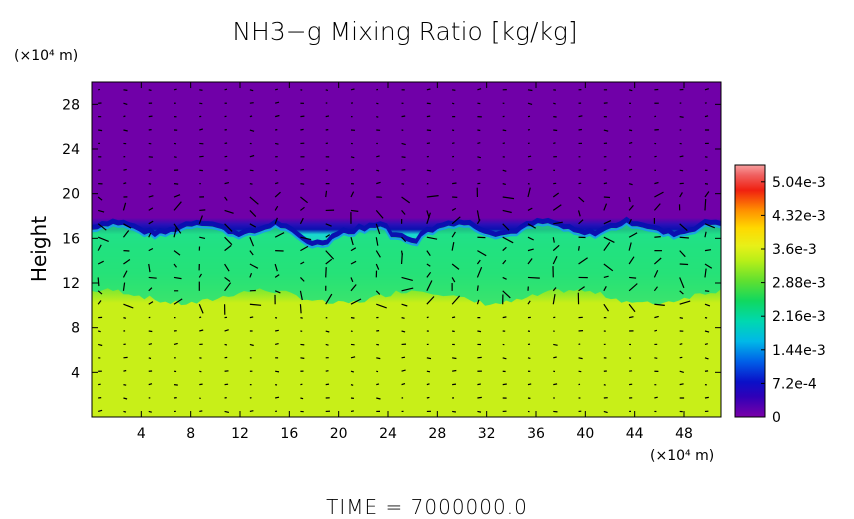 This screenshot has width=854, height=519. Describe the element at coordinates (71, 195) in the screenshot. I see `y-tick-label: 20` at that location.